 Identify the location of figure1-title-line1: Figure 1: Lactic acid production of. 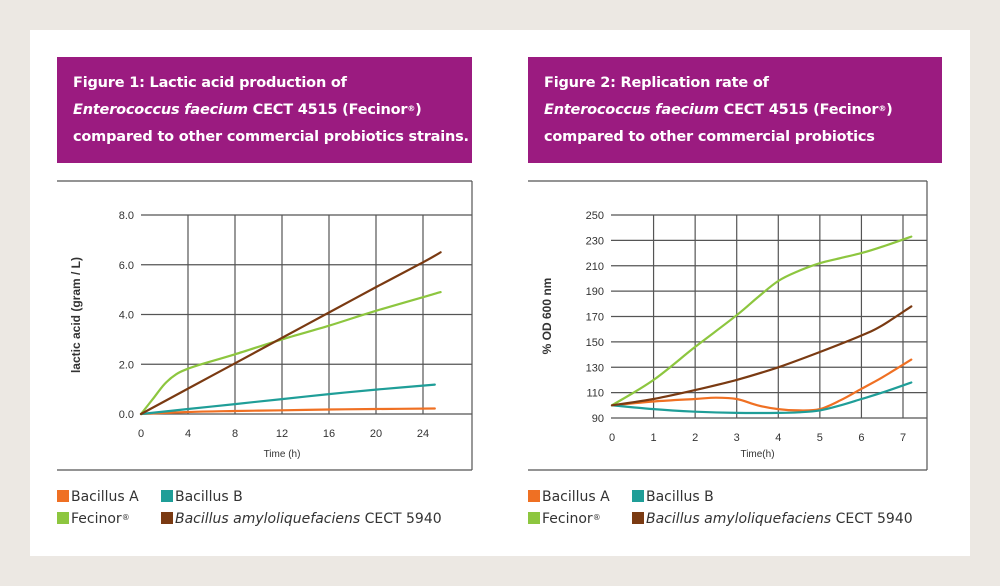
(210, 83).